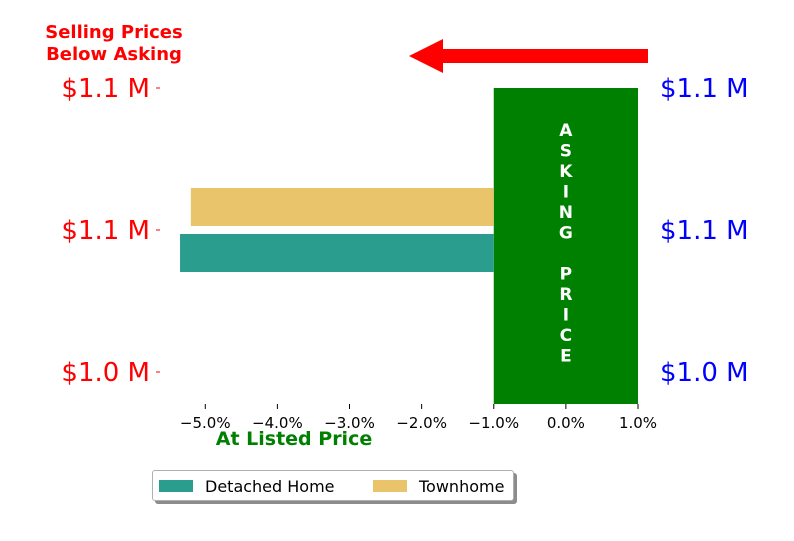  What do you see at coordinates (566, 131) in the screenshot?
I see `asking-price-letter: A` at bounding box center [566, 131].